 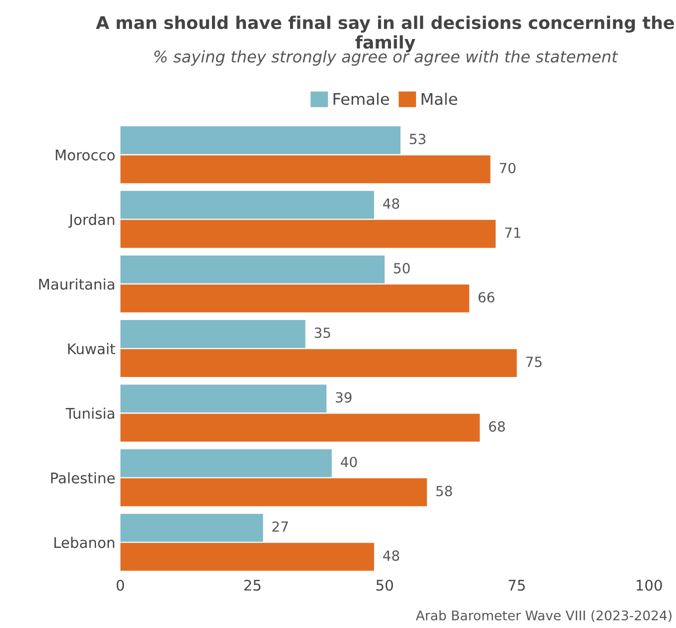 What do you see at coordinates (85, 155) in the screenshot?
I see `y-tick-label: Morocco` at bounding box center [85, 155].